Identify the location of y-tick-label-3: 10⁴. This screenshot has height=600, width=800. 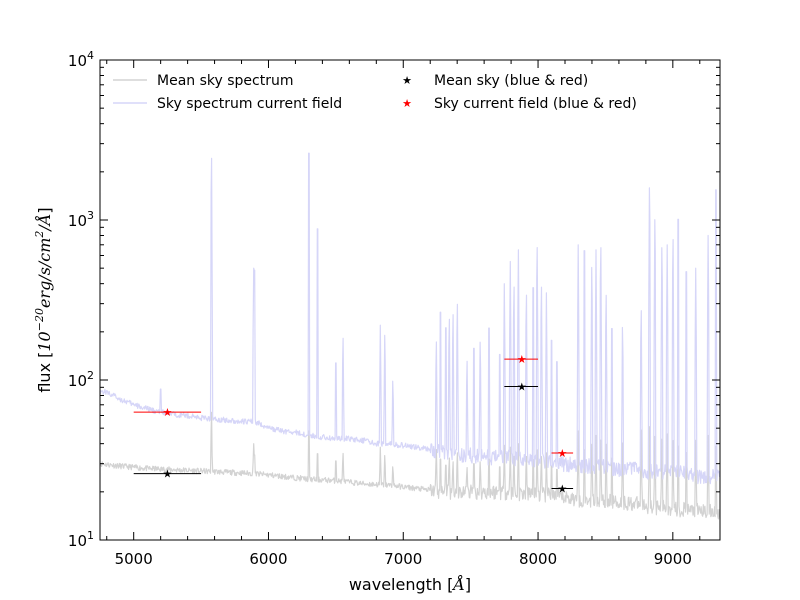
(81, 59).